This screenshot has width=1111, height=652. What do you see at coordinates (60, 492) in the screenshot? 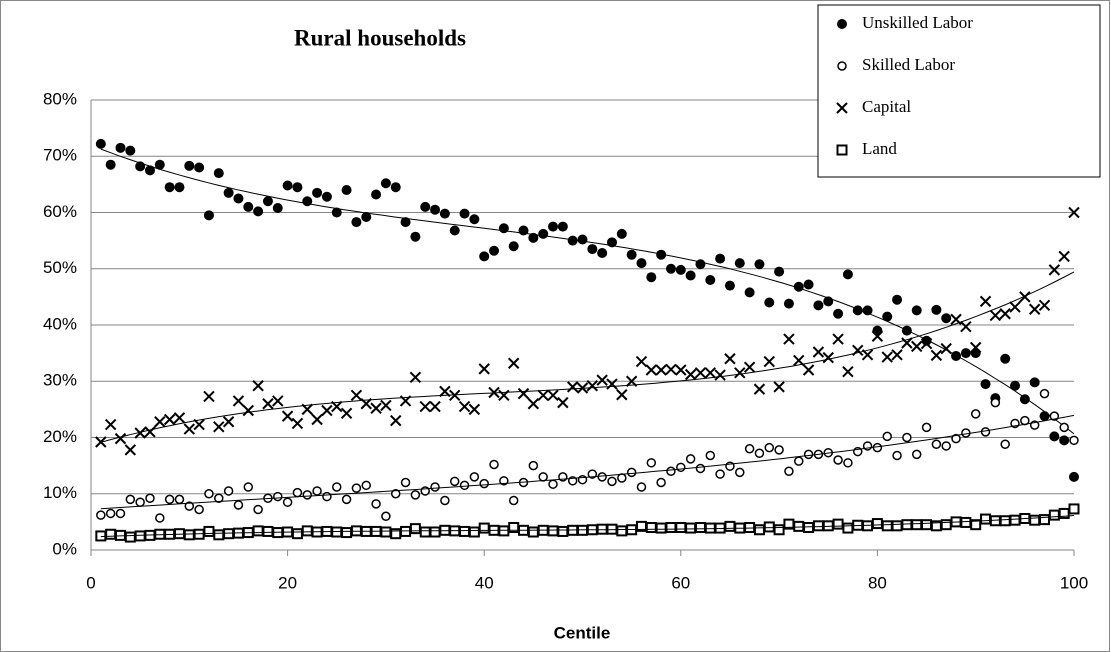
I see `y-tick-label: 10%` at bounding box center [60, 492].